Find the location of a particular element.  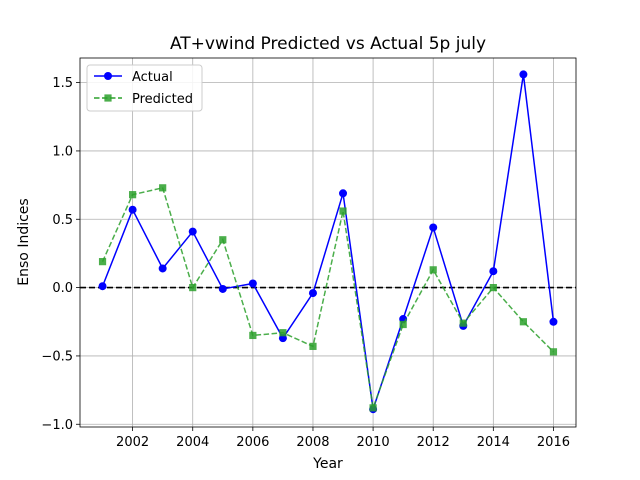

legend: Actual Predicted is located at coordinates (144, 88).